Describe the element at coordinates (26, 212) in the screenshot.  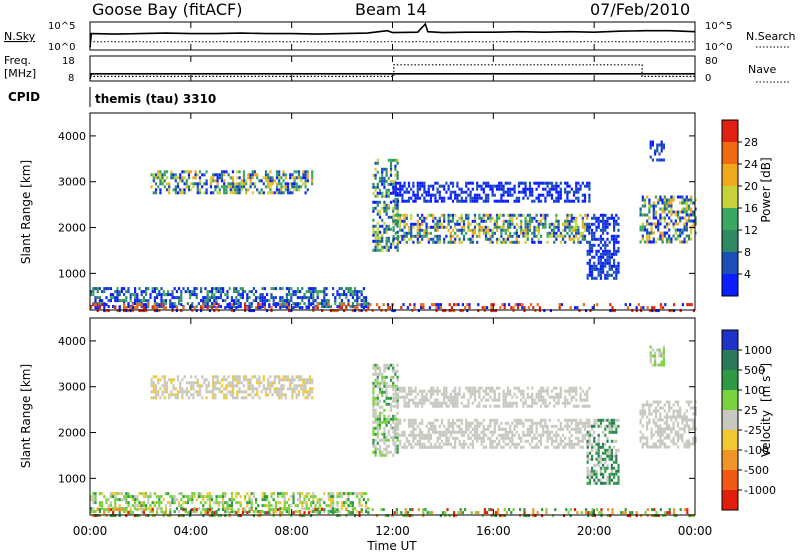
I see `power-ylabel: Slant Range [km]` at that location.